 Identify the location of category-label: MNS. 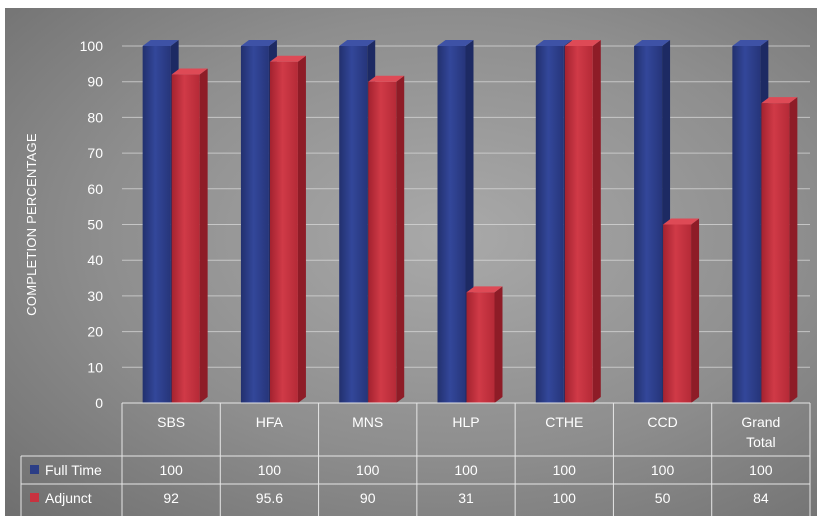
(367, 422).